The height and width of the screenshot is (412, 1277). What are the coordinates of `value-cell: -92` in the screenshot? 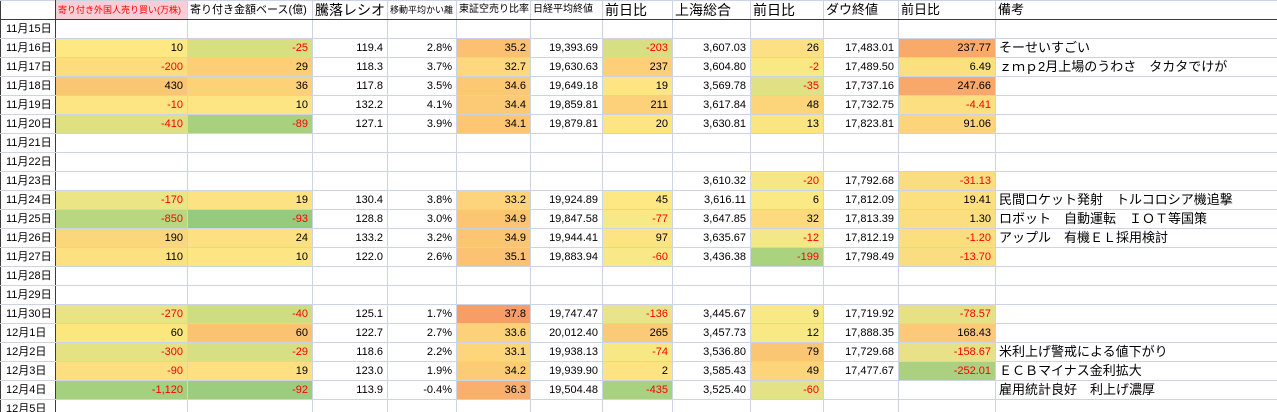 It's located at (250, 390).